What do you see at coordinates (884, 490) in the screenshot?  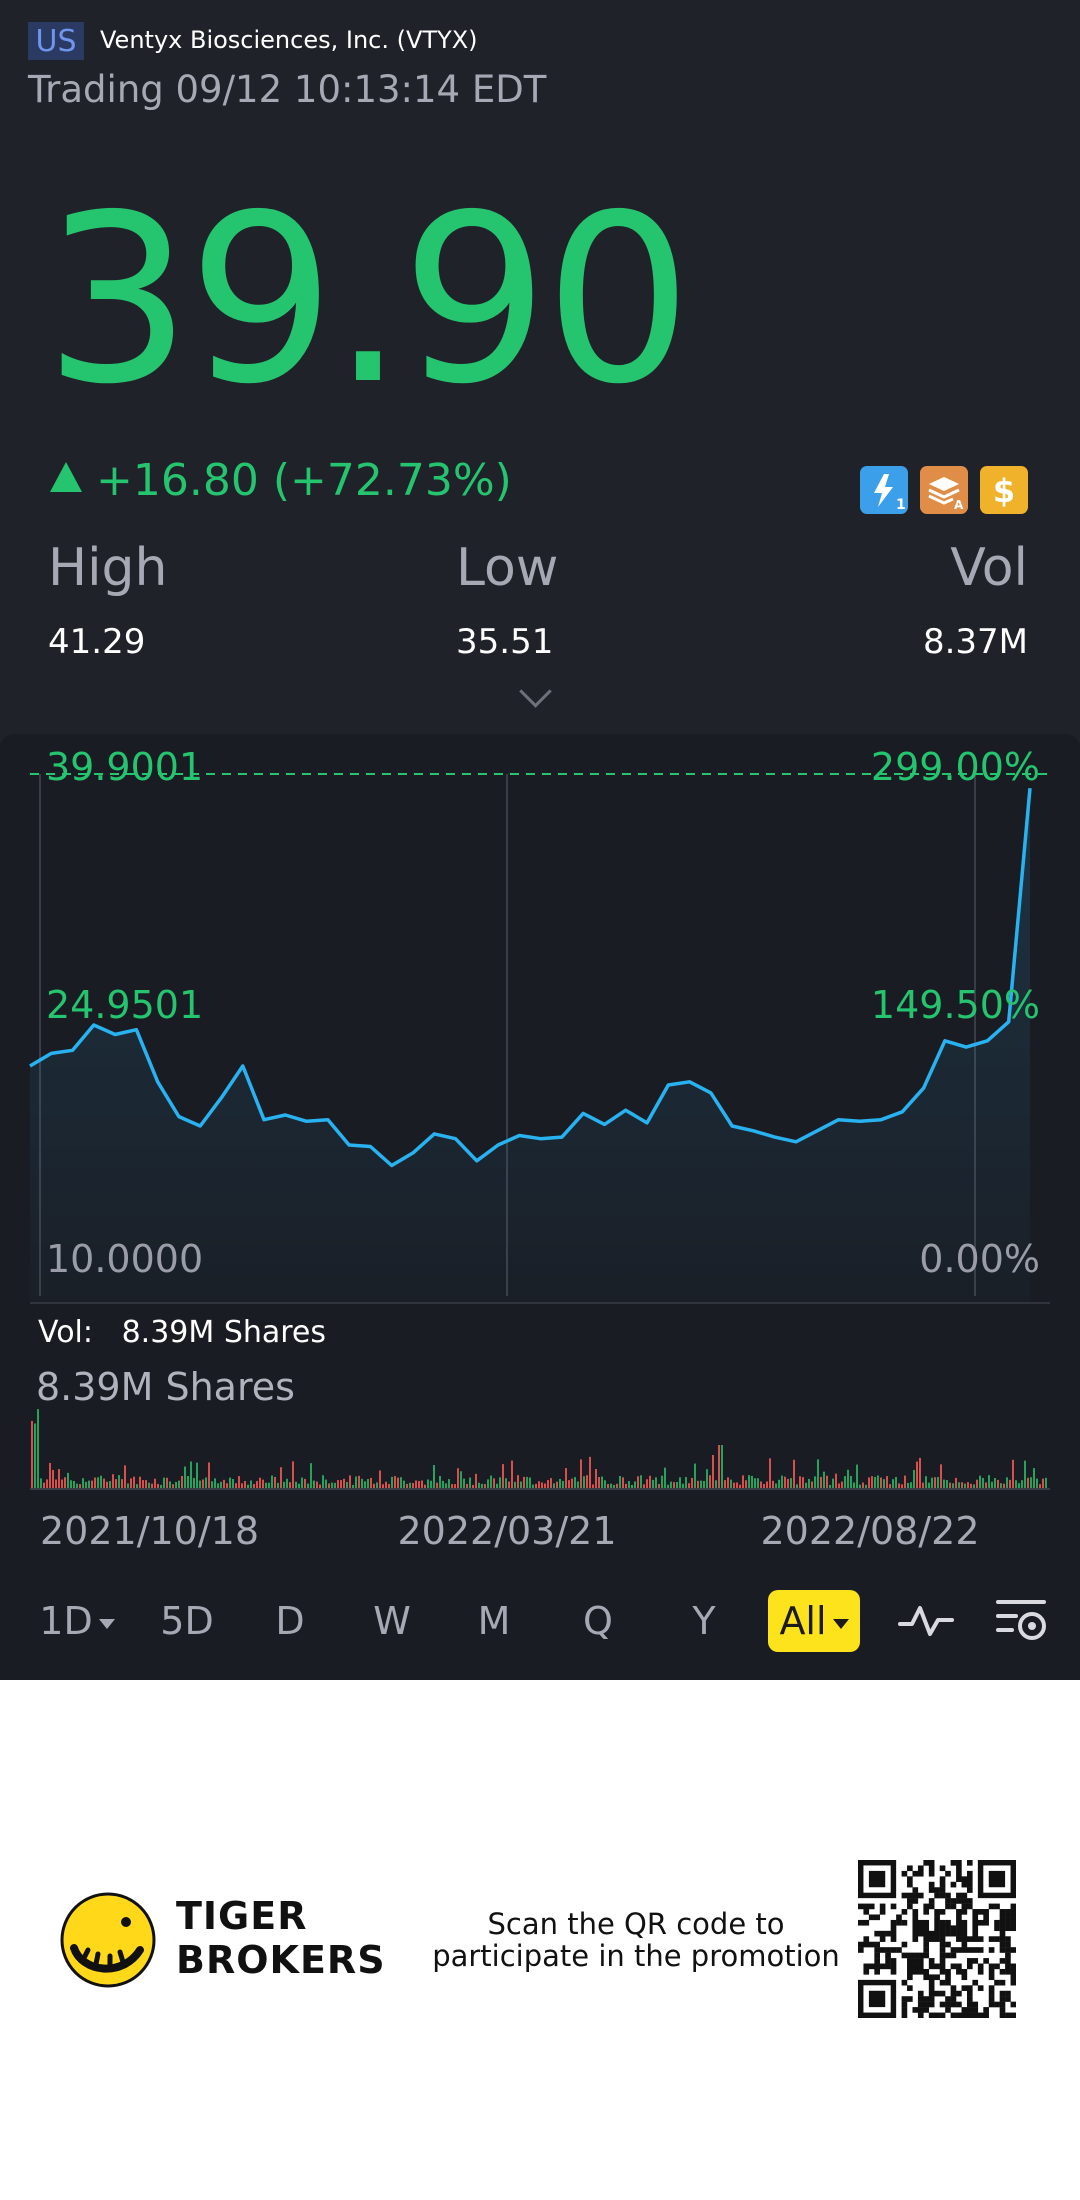 I see `flash-level1-icon: 1` at bounding box center [884, 490].